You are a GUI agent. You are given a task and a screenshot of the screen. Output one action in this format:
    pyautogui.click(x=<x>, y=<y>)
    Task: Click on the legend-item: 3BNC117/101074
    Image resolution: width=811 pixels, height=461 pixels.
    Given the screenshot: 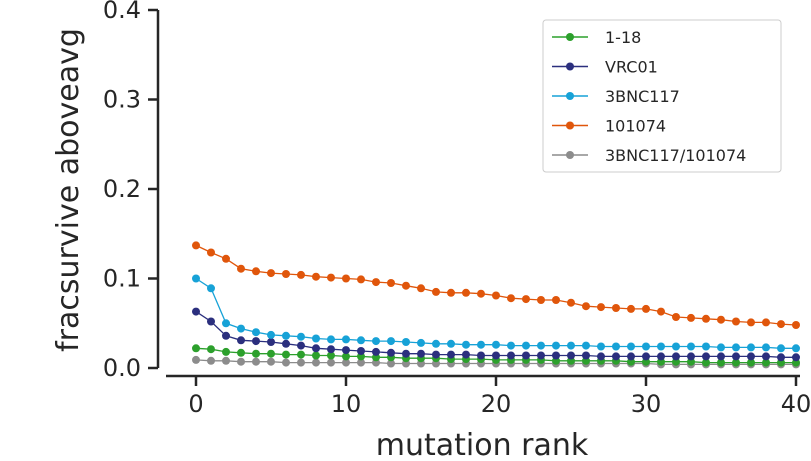 What is the action you would take?
    pyautogui.click(x=649, y=155)
    